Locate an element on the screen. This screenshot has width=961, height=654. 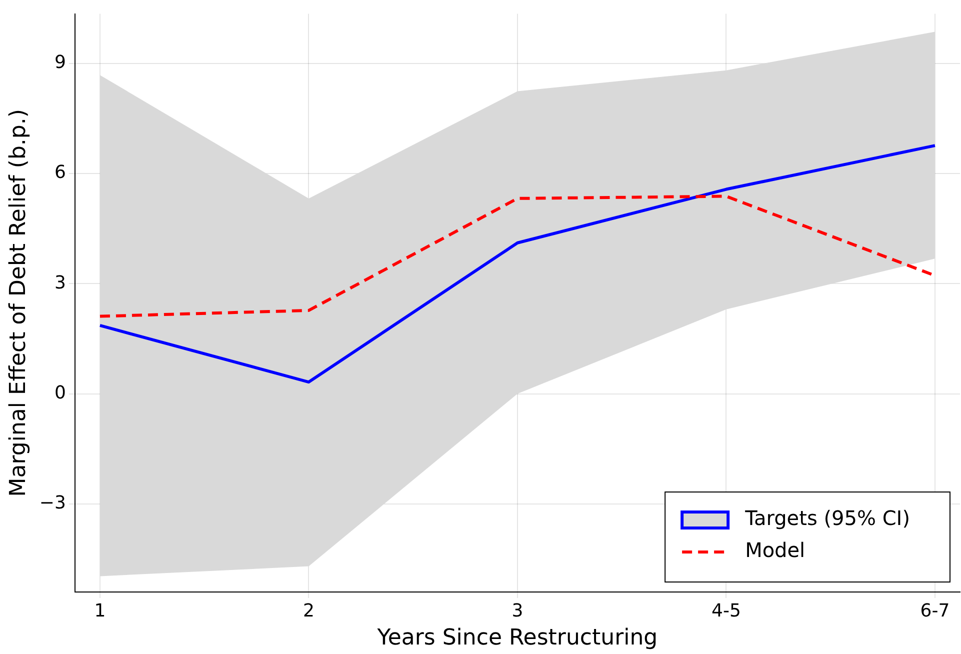
x-tick-label: 6-7 is located at coordinates (935, 611).